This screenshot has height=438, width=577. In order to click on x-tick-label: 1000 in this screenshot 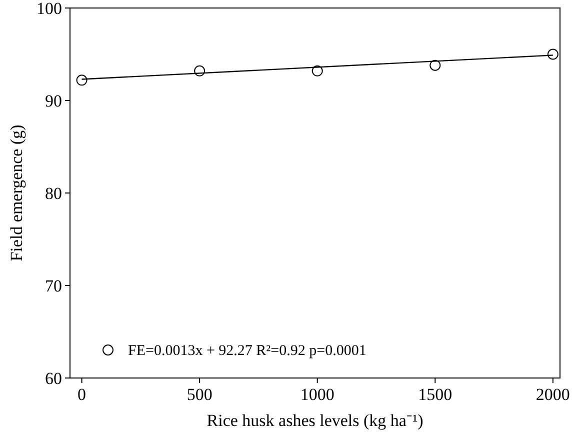, I will do `click(317, 394)`.